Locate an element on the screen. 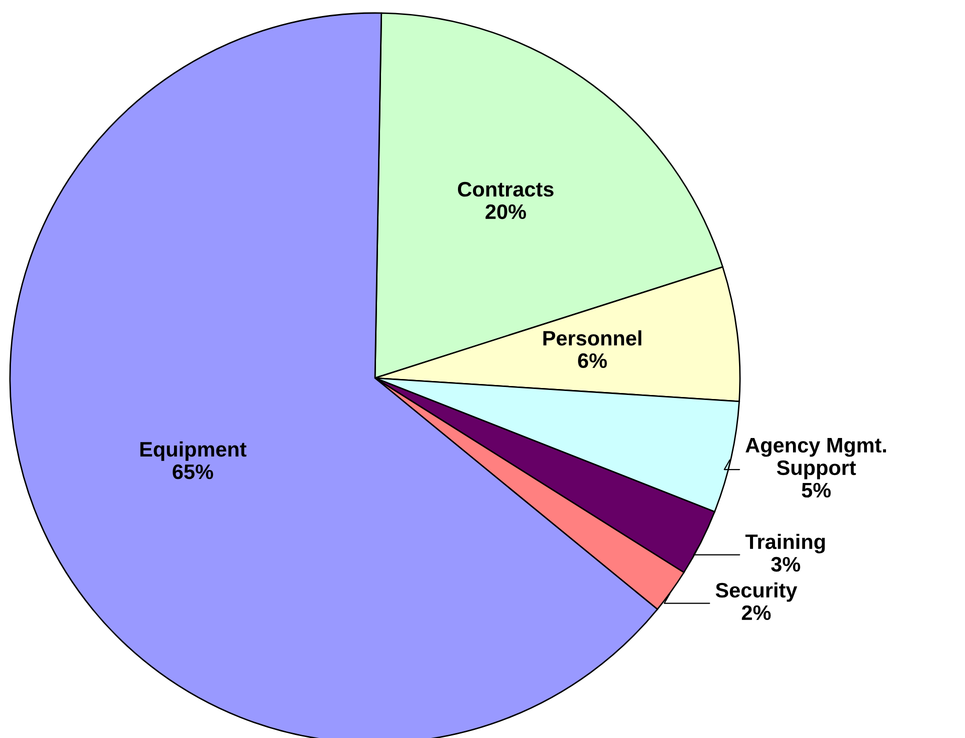 The width and height of the screenshot is (965, 738). slice-label: Agency Mgmt. Support is located at coordinates (816, 459).